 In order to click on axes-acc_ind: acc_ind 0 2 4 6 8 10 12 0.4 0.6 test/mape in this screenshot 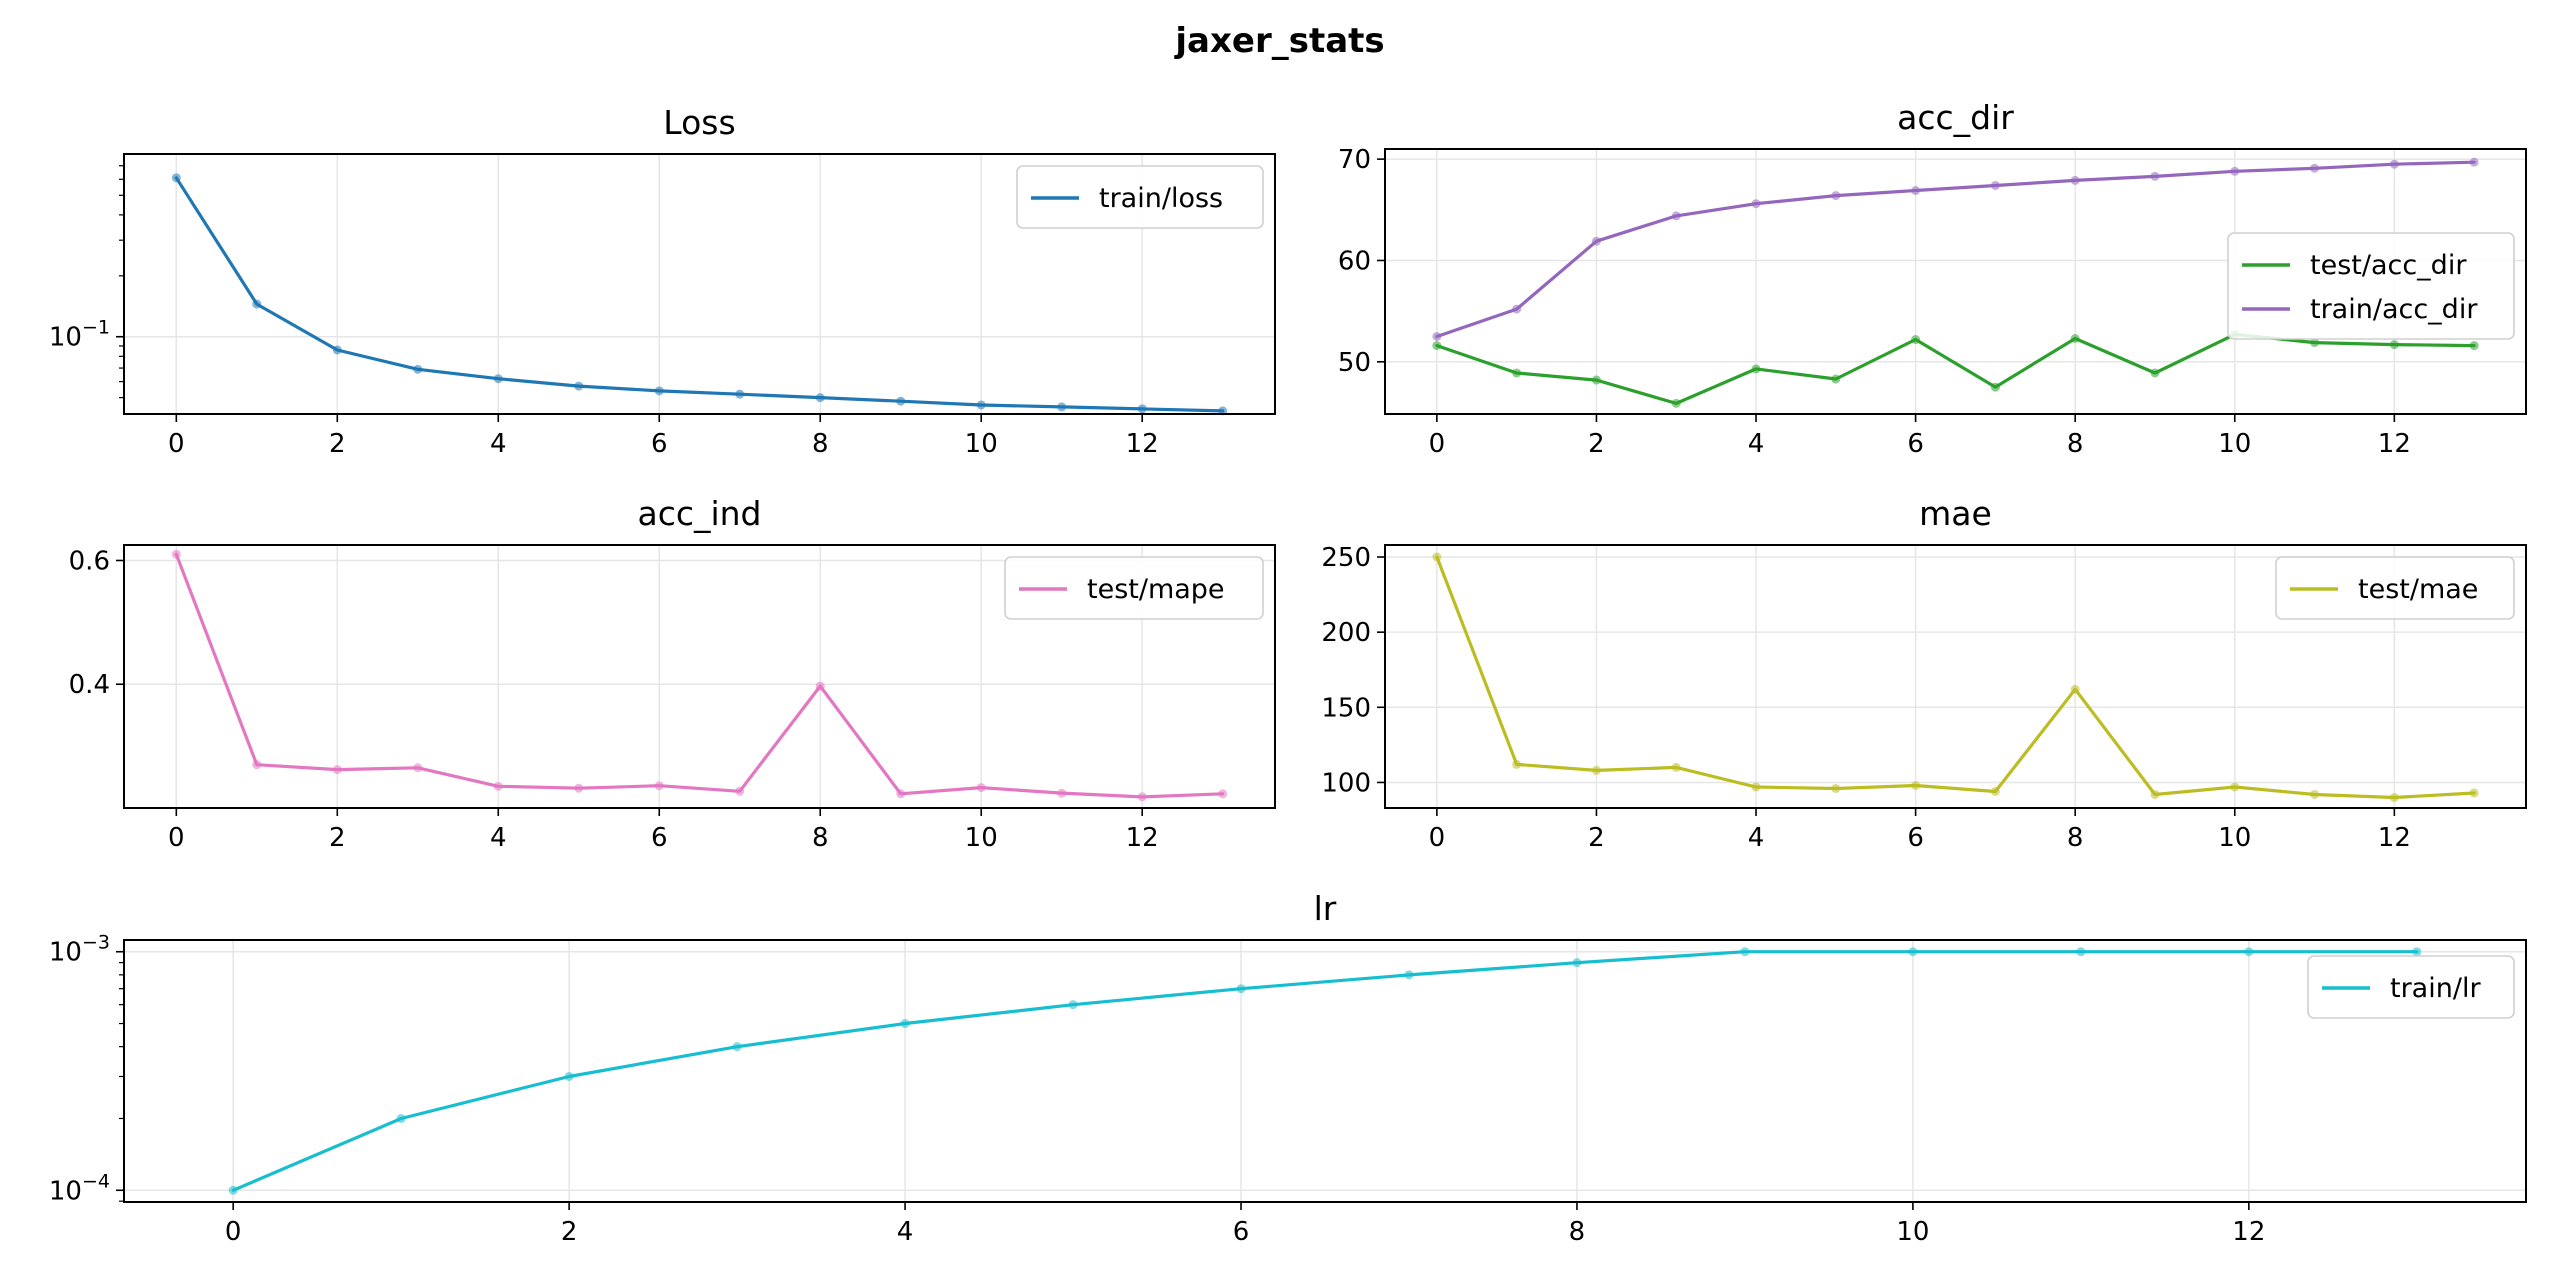, I will do `click(672, 673)`.